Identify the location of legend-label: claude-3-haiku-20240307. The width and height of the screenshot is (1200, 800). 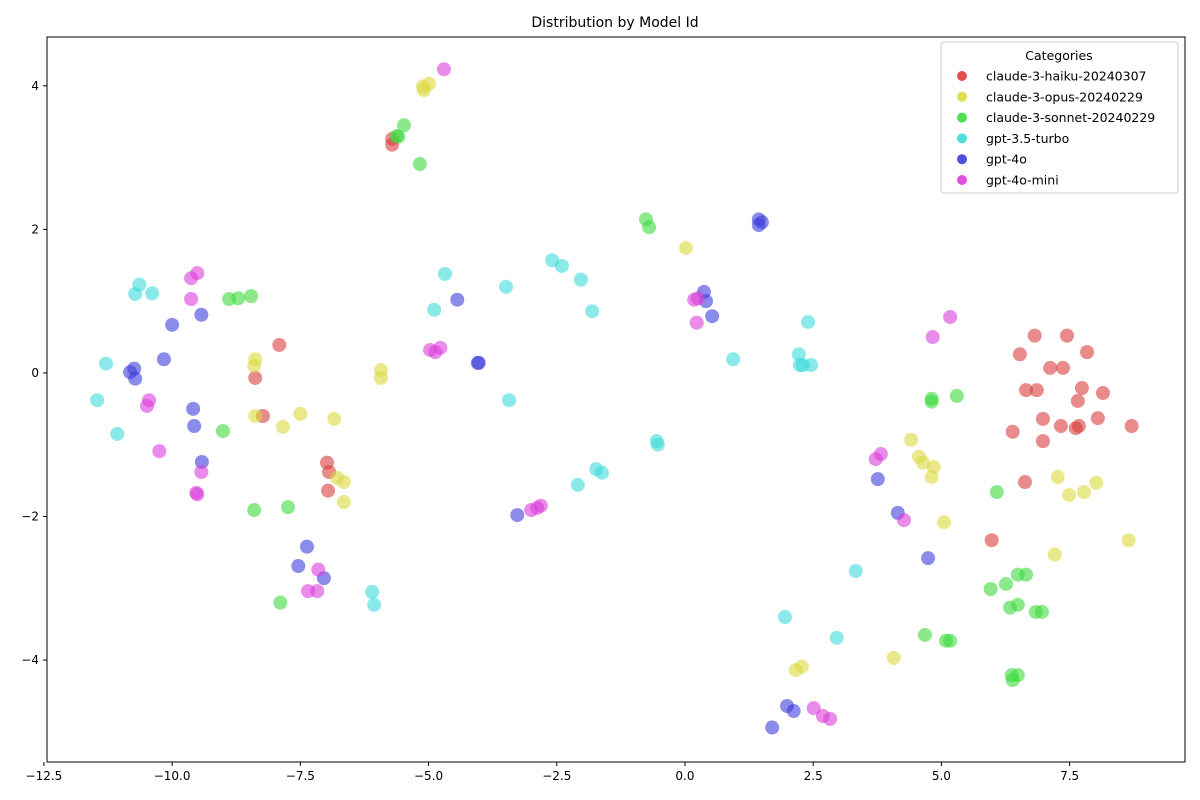
(1066, 76).